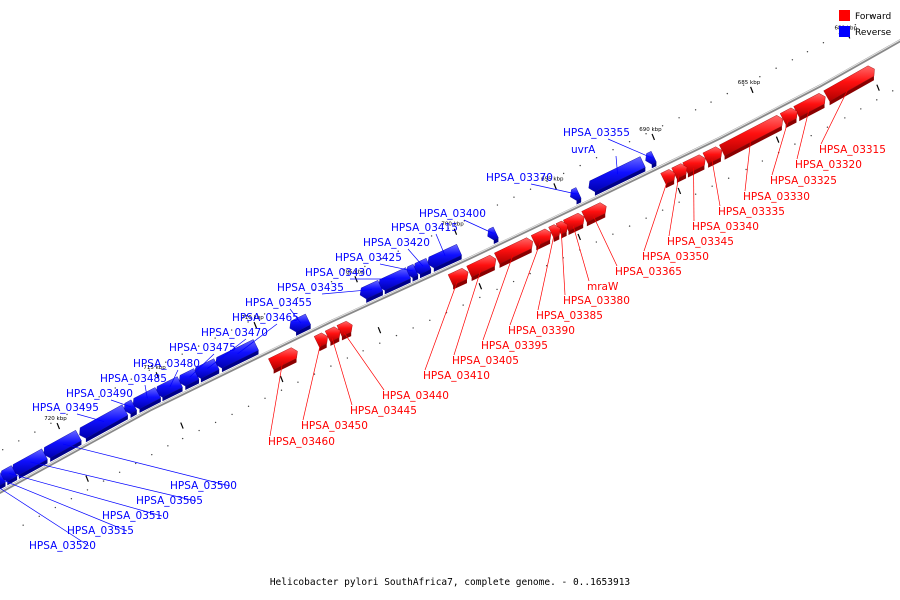  I want to click on tick-label: 715 kbp, so click(154, 368).